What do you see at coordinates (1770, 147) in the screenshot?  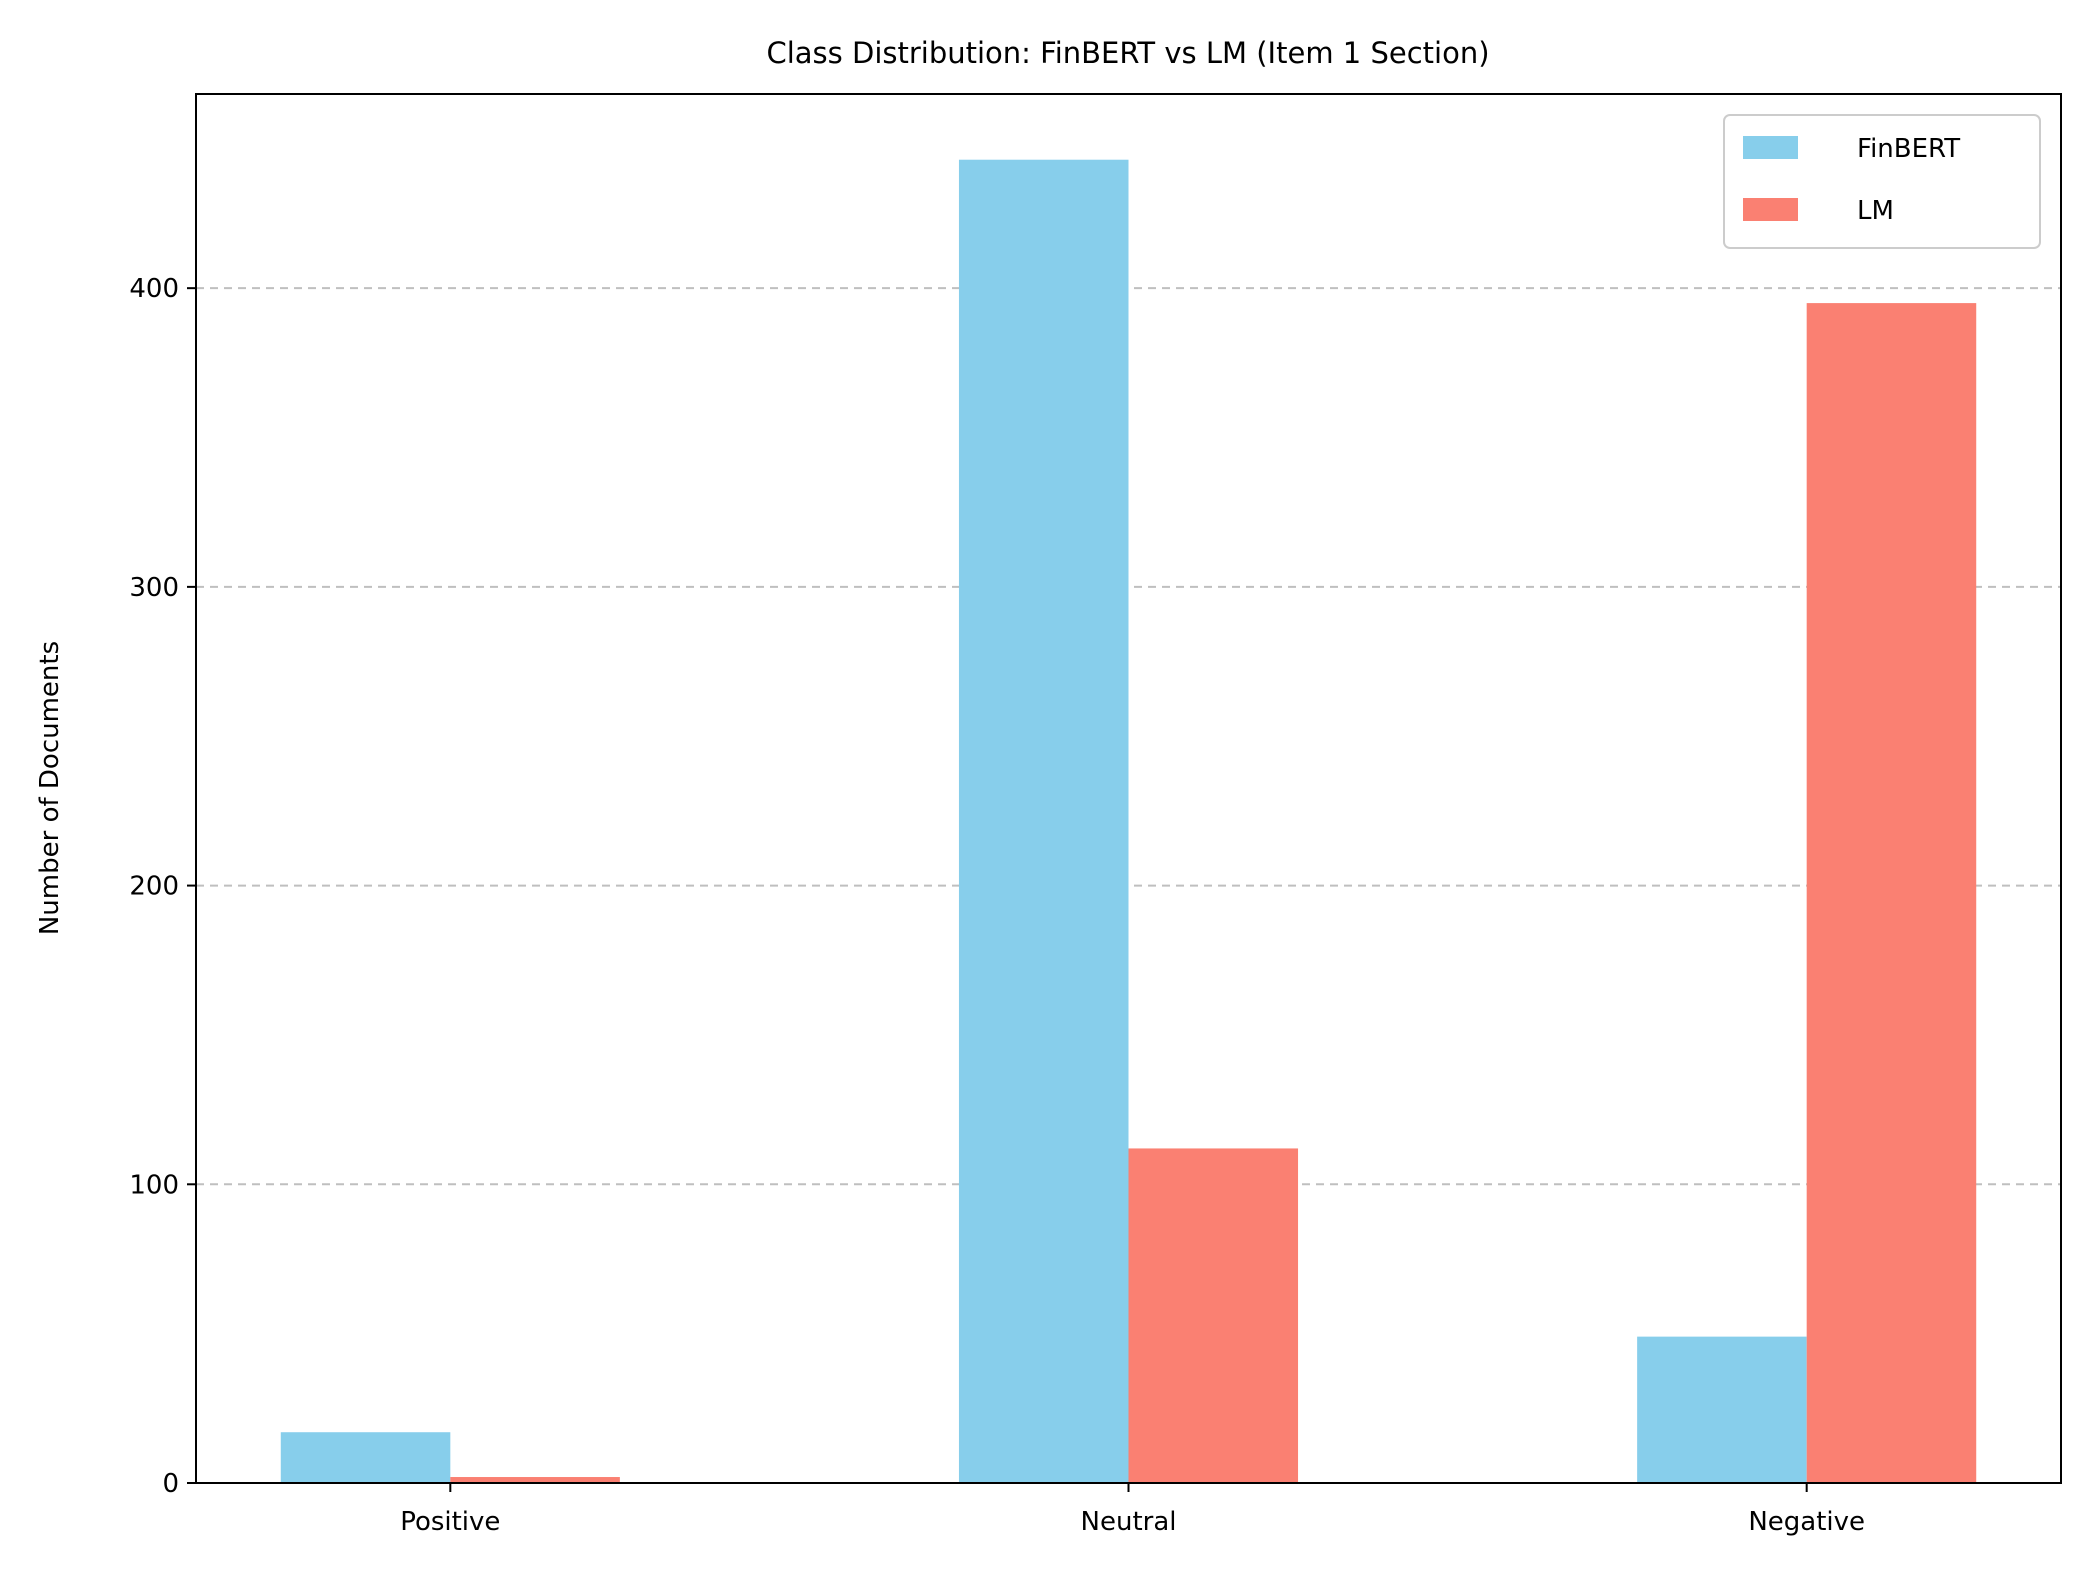 I see `legend-swatch-finbert` at bounding box center [1770, 147].